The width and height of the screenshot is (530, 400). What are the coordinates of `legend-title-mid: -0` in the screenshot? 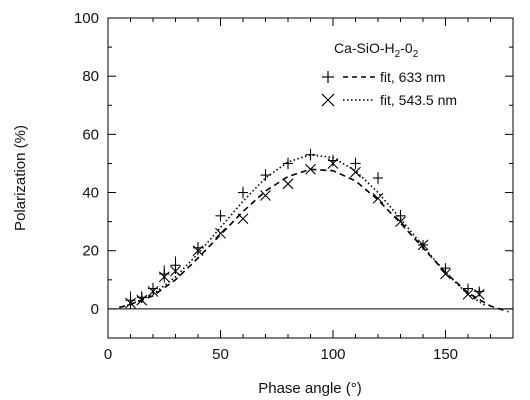 It's located at (406, 48).